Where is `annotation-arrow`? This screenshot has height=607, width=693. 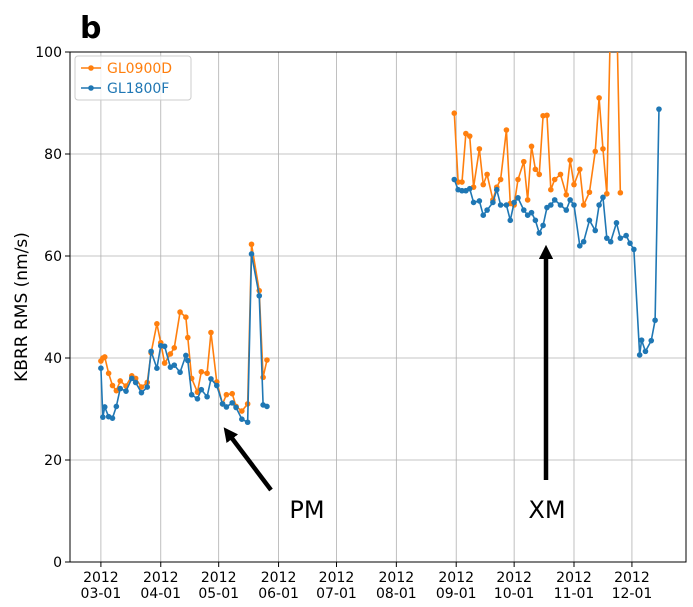
annotation-arrow is located at coordinates (248, 459).